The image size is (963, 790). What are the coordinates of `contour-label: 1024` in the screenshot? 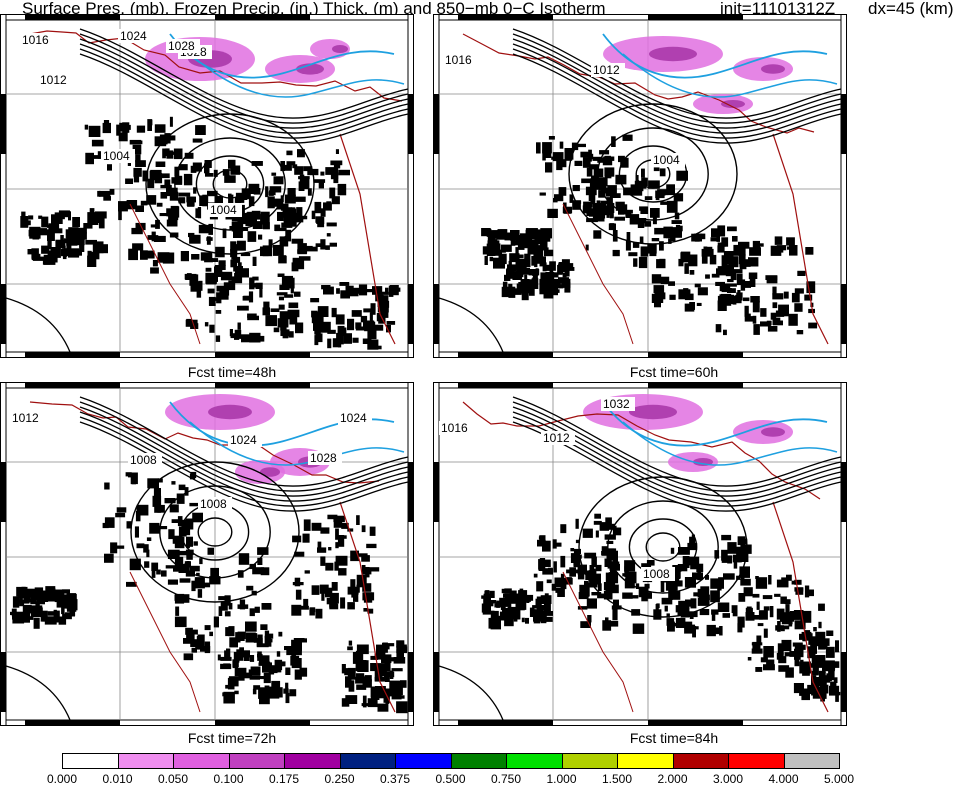 It's located at (353, 418).